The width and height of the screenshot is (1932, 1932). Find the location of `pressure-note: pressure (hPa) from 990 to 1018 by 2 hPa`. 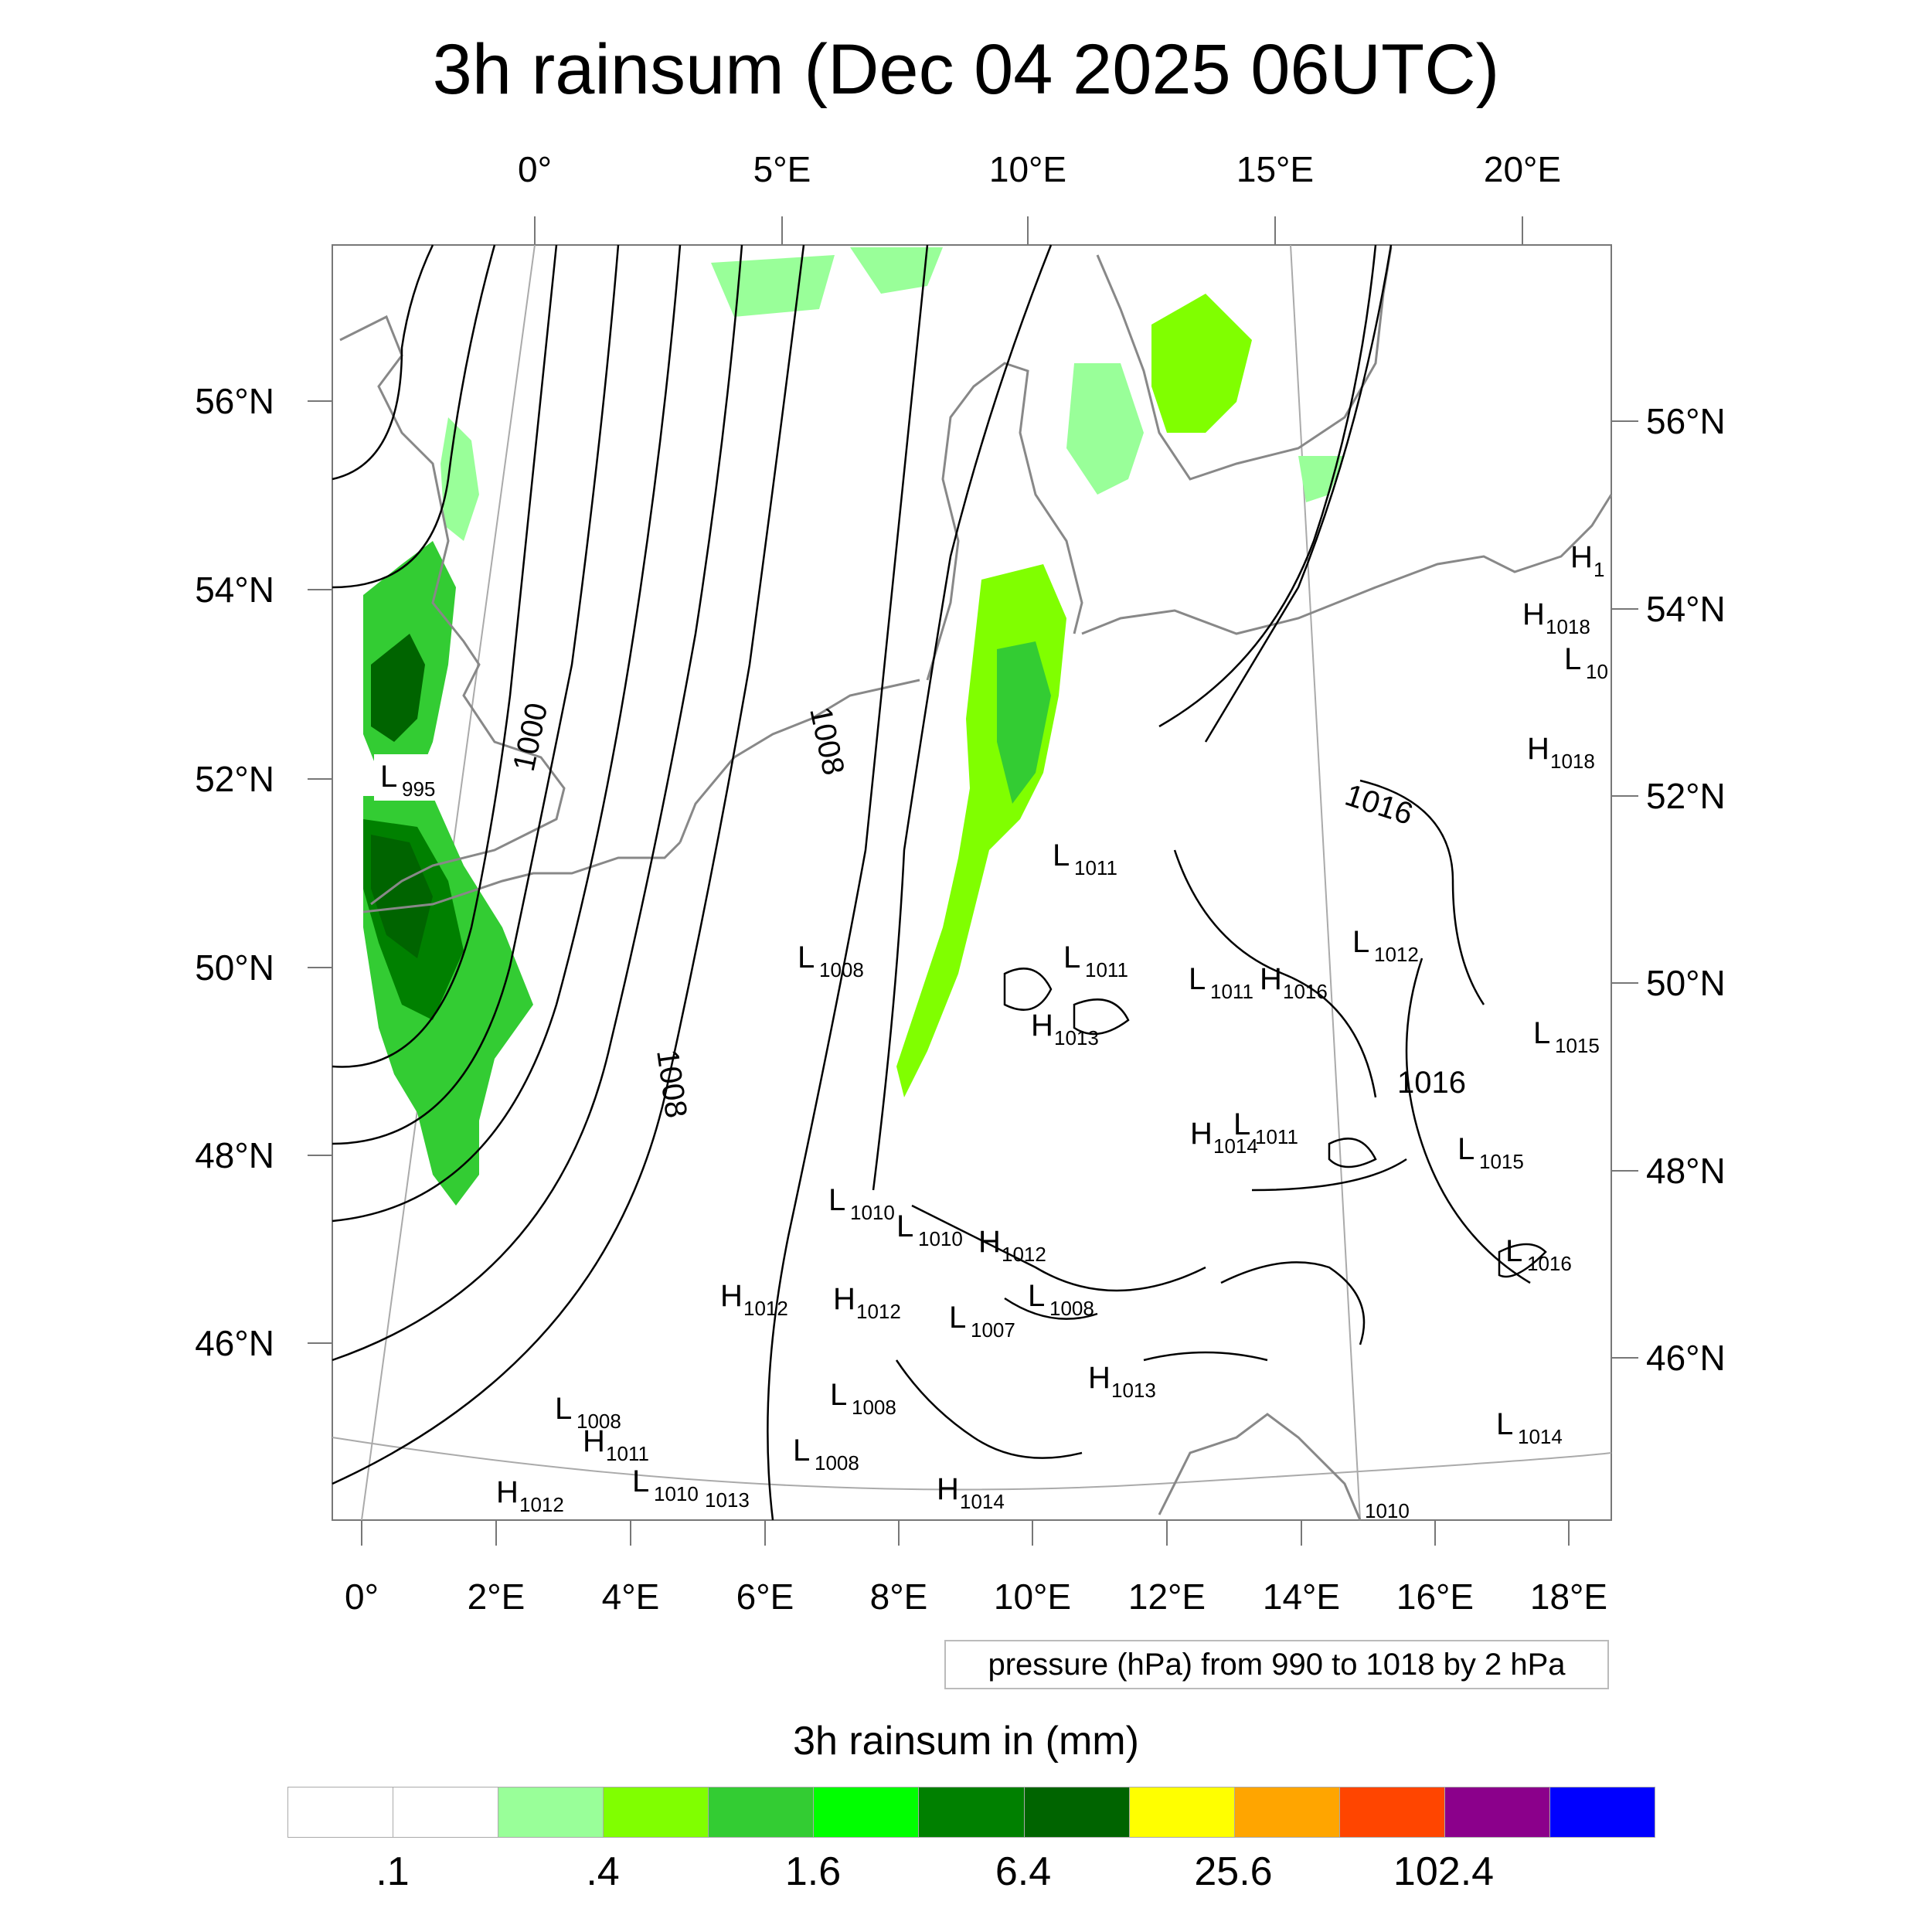

pressure-note: pressure (hPa) from 990 to 1018 by 2 hPa is located at coordinates (1276, 1665).